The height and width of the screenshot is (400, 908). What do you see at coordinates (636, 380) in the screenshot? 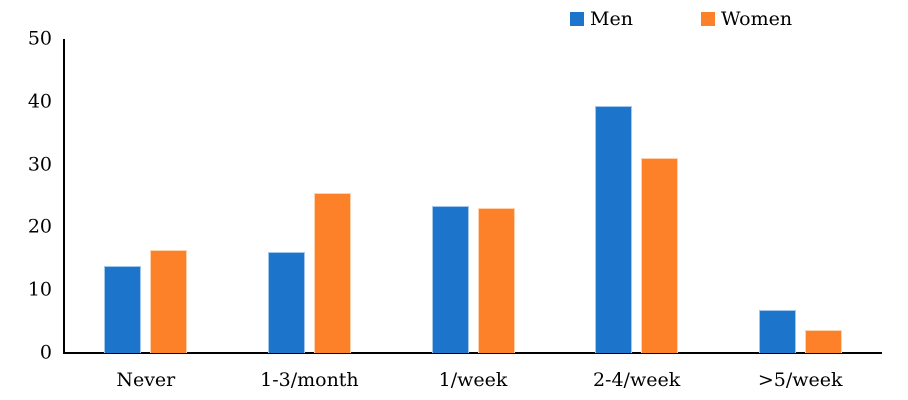
I see `x-category-label-3: 2-4/week` at bounding box center [636, 380].